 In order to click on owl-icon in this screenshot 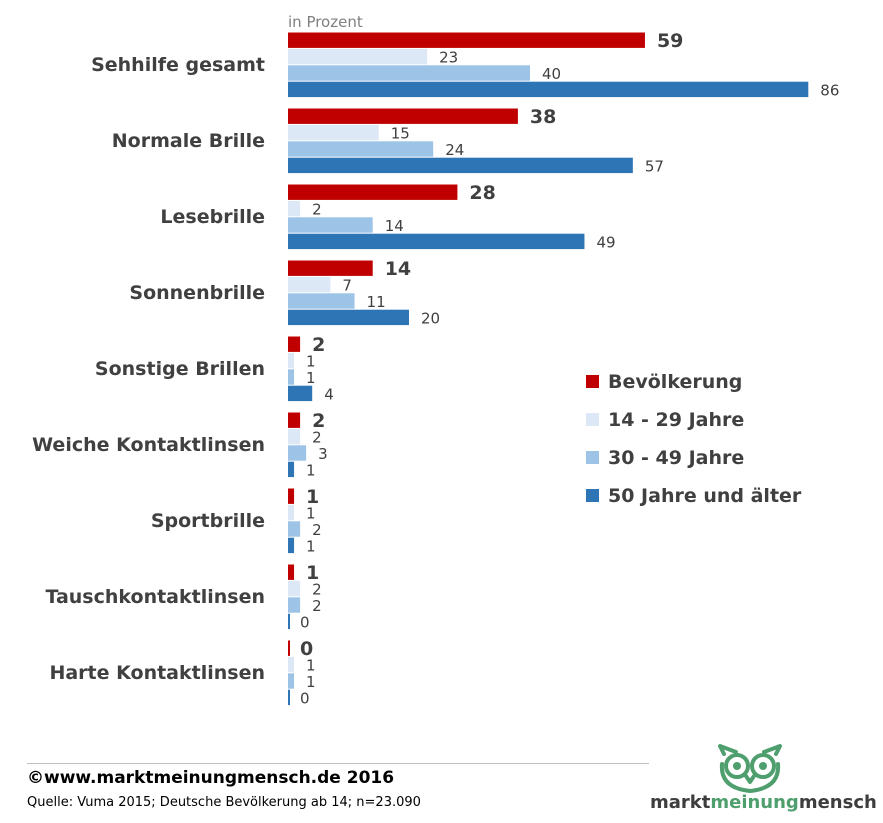, I will do `click(750, 768)`.